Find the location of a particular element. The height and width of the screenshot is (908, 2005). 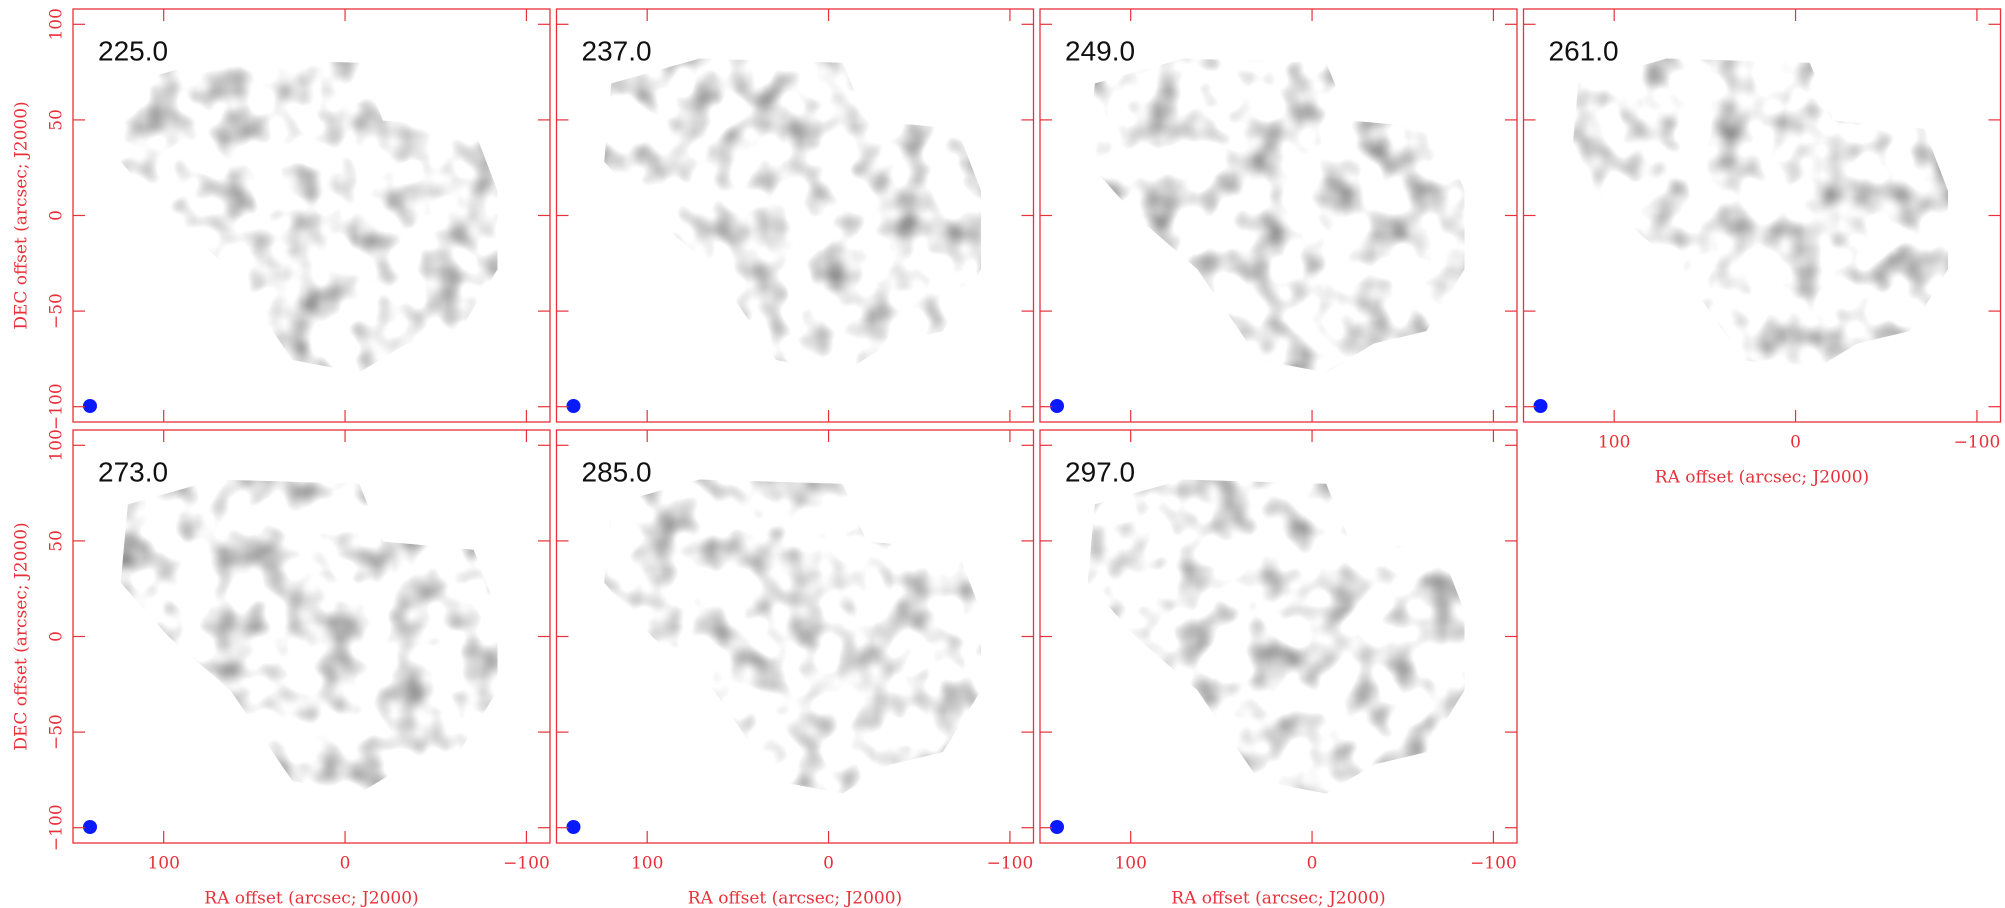

panel-title: 273.0 is located at coordinates (133, 471).